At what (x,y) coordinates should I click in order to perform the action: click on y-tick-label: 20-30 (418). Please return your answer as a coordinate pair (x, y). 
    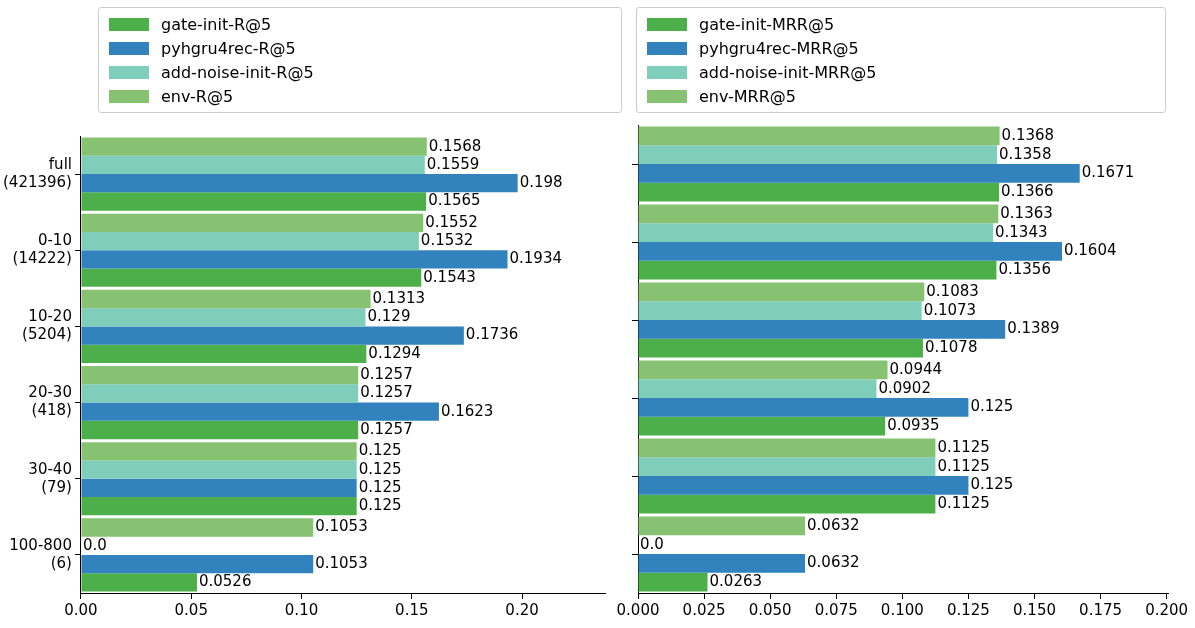
    Looking at the image, I should click on (50, 401).